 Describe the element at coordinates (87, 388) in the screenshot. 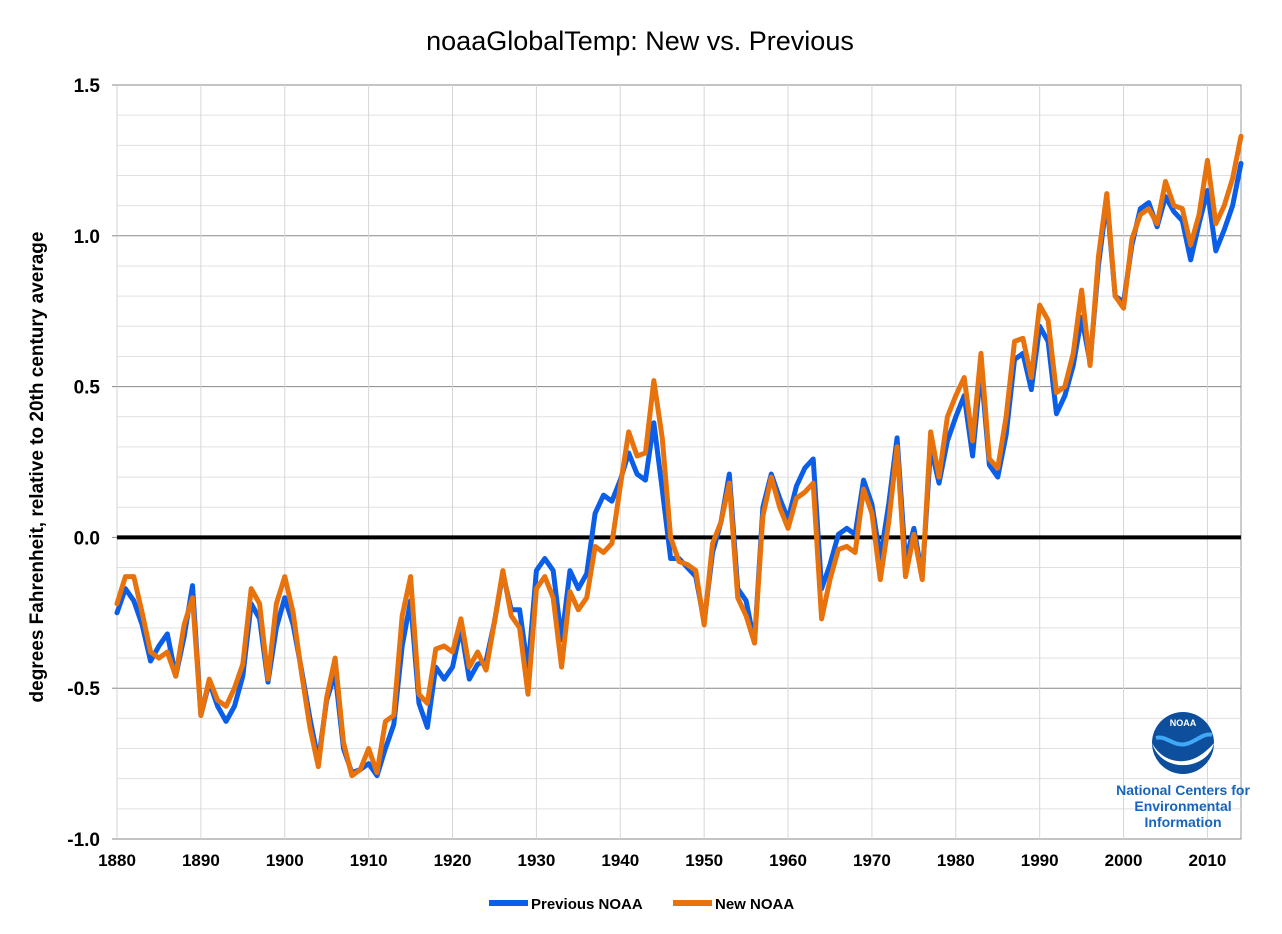

I see `y-tick-label: 0.5` at that location.